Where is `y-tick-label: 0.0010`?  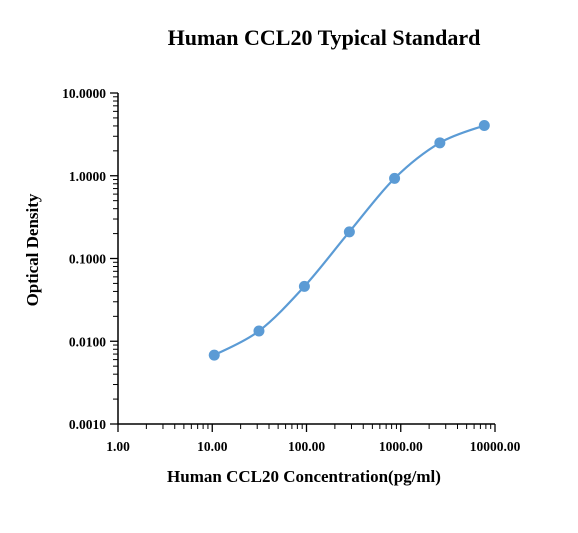 y-tick-label: 0.0010 is located at coordinates (87, 424).